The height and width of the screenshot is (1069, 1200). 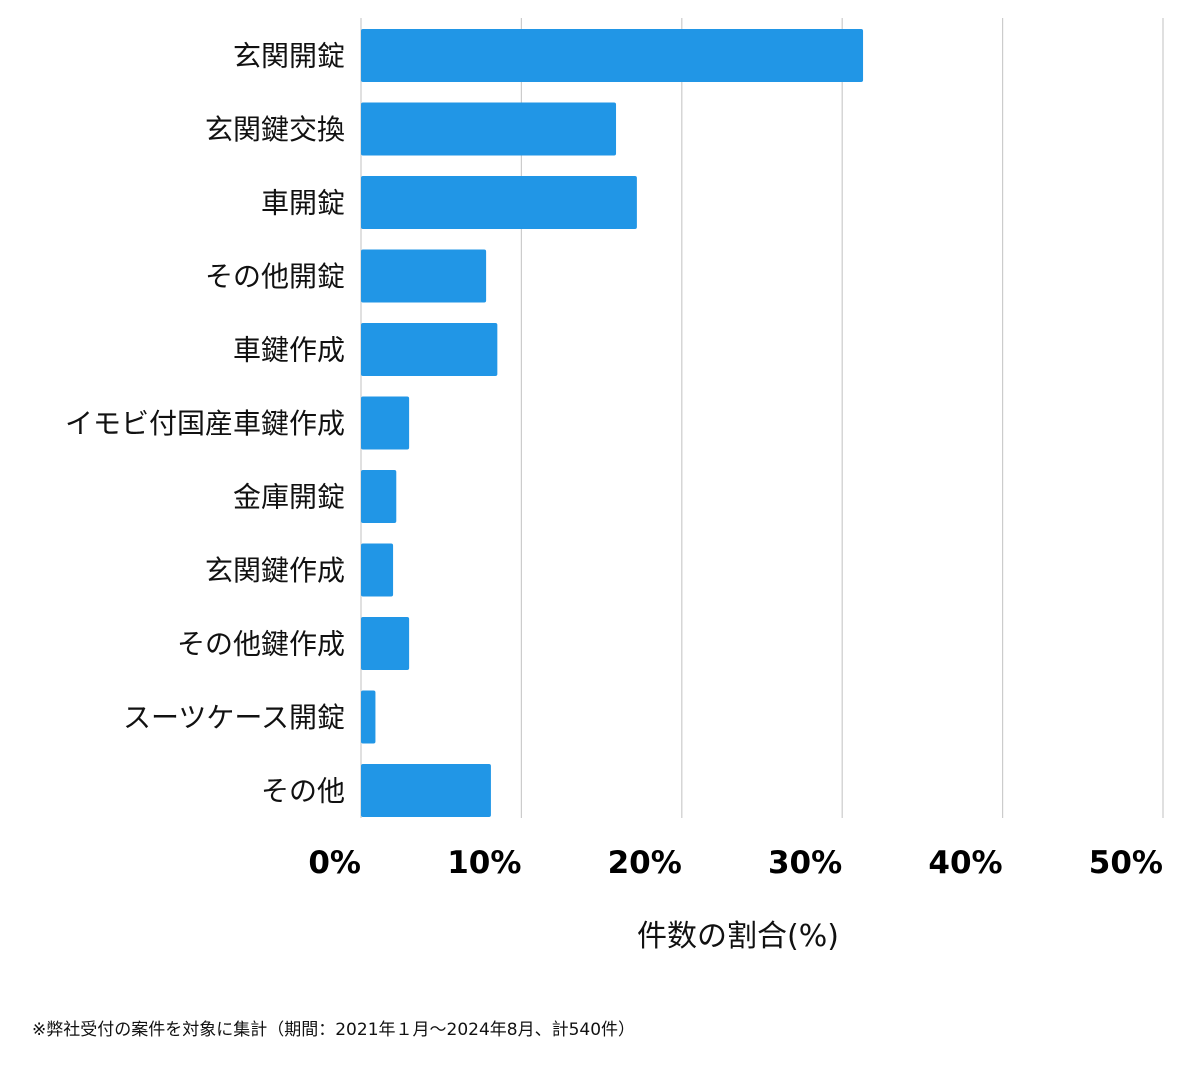 What do you see at coordinates (303, 791) in the screenshot?
I see `category-label: その他` at bounding box center [303, 791].